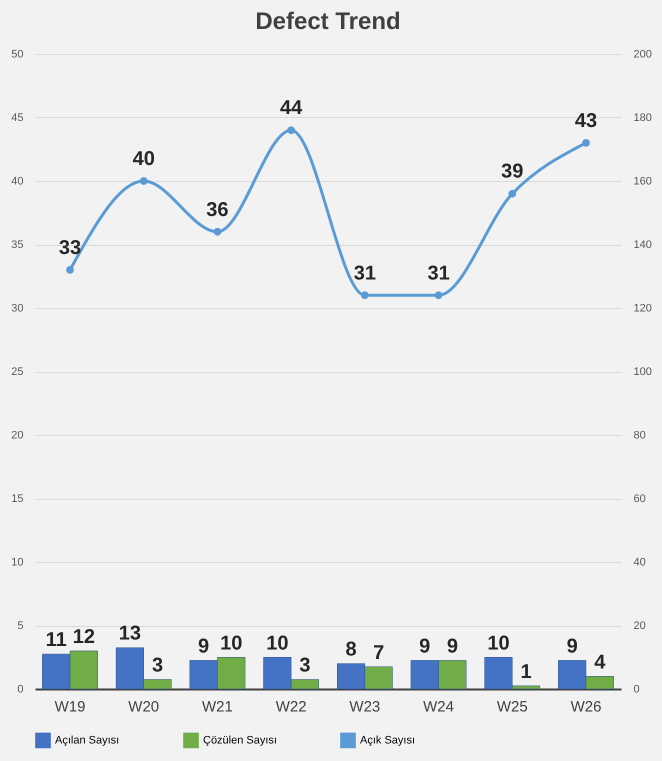  Describe the element at coordinates (643, 118) in the screenshot. I see `y2-tick-label: 180` at that location.